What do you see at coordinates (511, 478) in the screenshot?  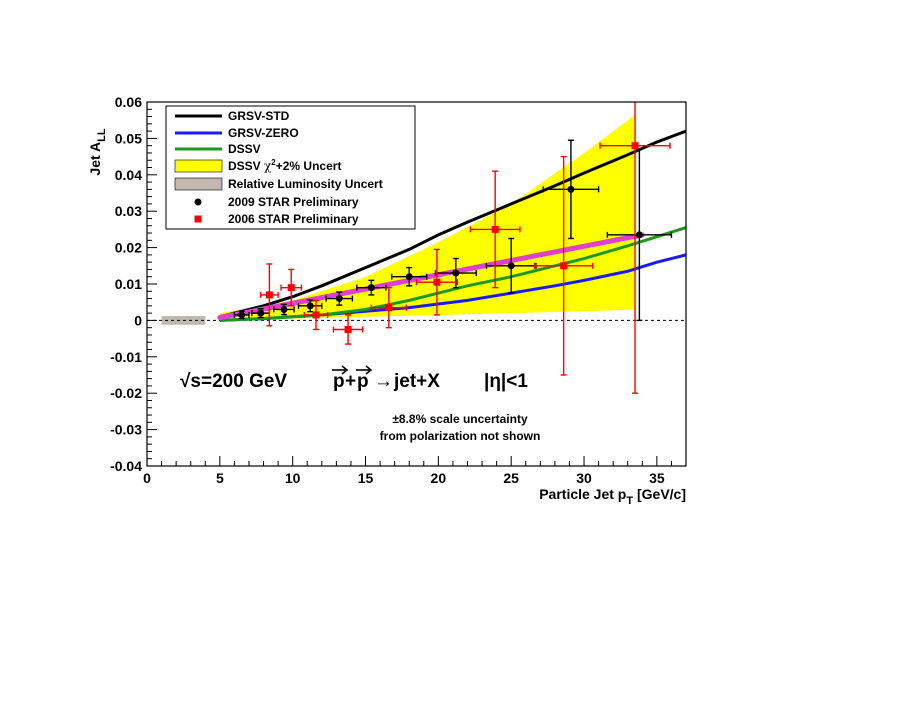 I see `x-tick-label: 25` at bounding box center [511, 478].